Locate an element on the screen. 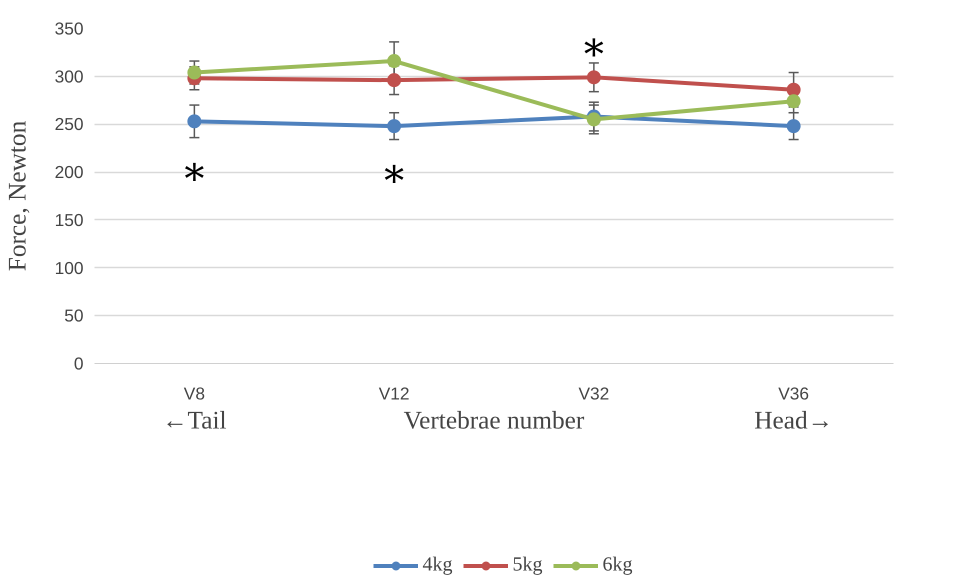 Image resolution: width=957 pixels, height=576 pixels. legend-label: 6kg is located at coordinates (617, 565).